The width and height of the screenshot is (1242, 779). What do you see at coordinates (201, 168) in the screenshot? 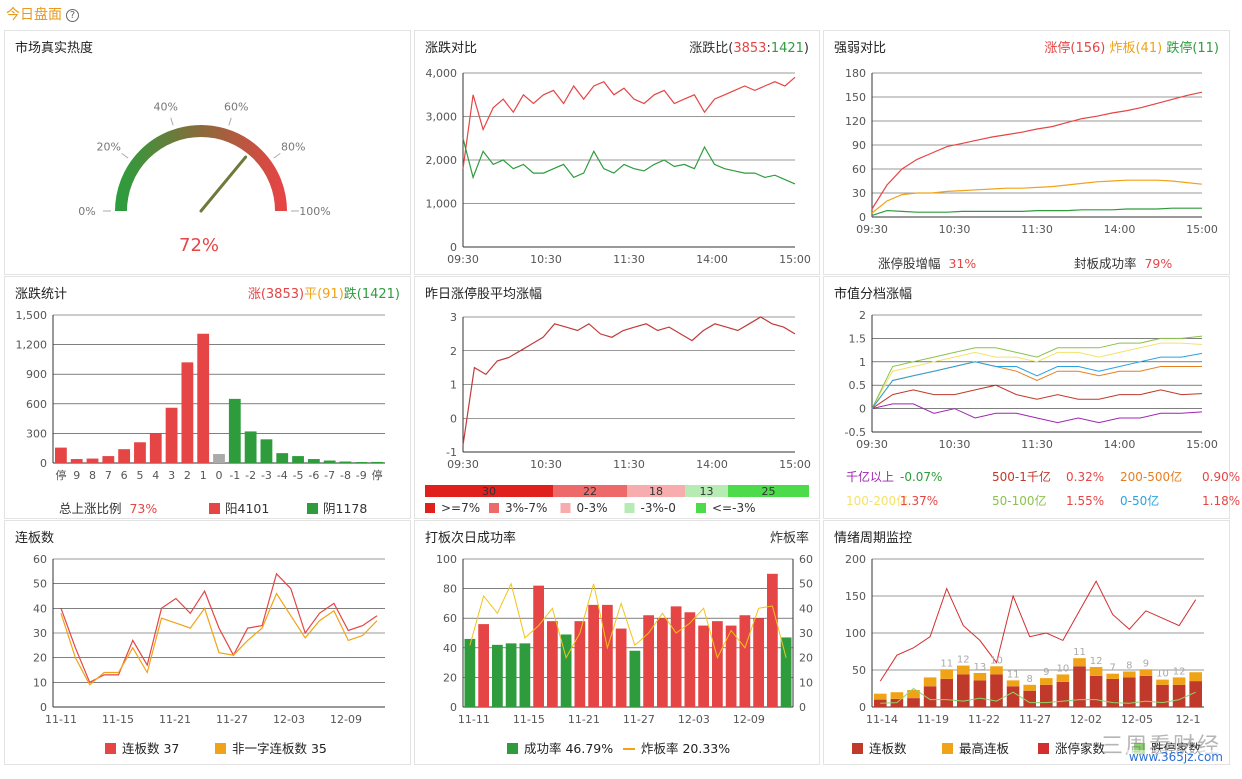
I see `gauge-arc` at bounding box center [201, 168].